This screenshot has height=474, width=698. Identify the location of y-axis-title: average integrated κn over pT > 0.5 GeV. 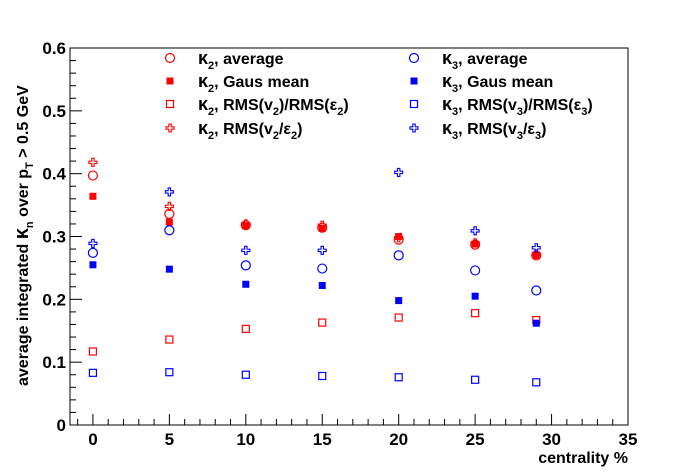
(23, 235).